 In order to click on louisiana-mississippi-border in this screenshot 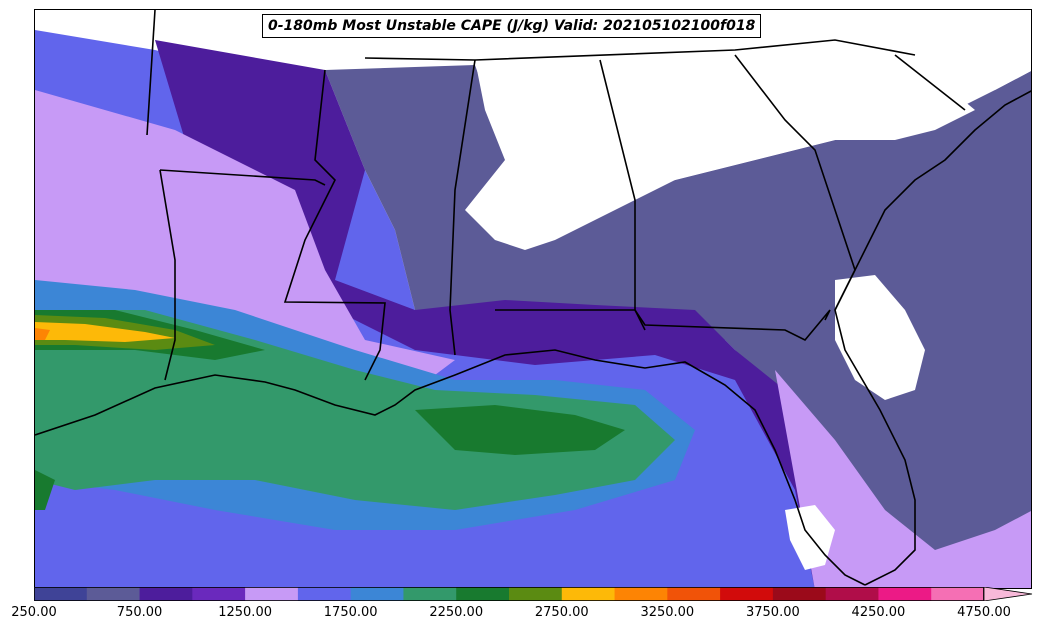, I will do `click(334, 225)`.